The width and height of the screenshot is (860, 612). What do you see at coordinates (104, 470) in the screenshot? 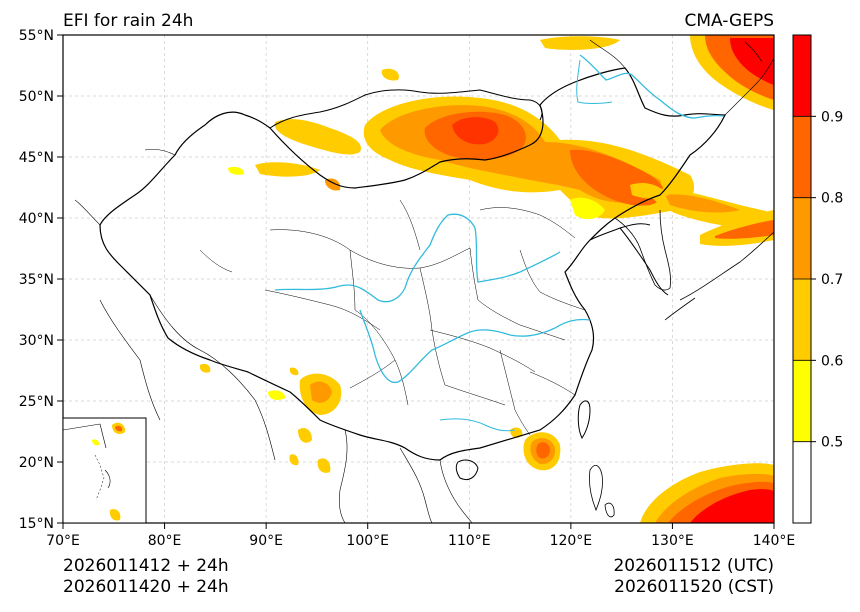
I see `scs-inset` at bounding box center [104, 470].